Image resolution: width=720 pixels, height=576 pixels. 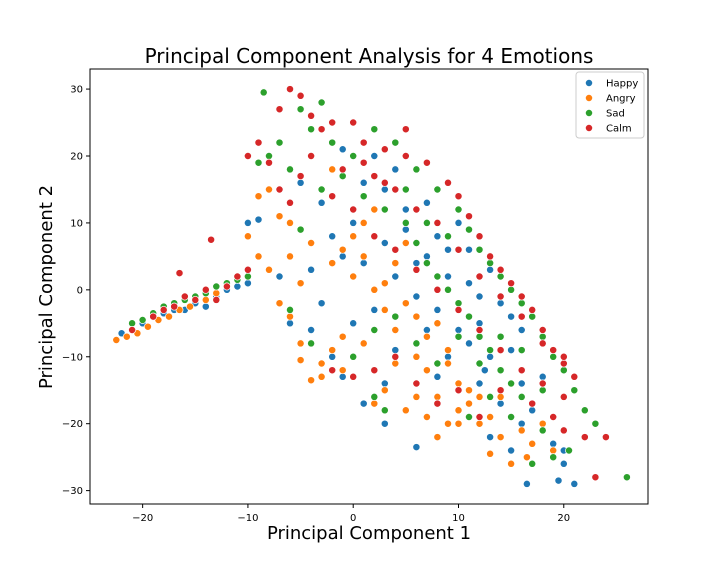 What do you see at coordinates (46, 287) in the screenshot?
I see `y-axis-label: Principal Component 2` at bounding box center [46, 287].